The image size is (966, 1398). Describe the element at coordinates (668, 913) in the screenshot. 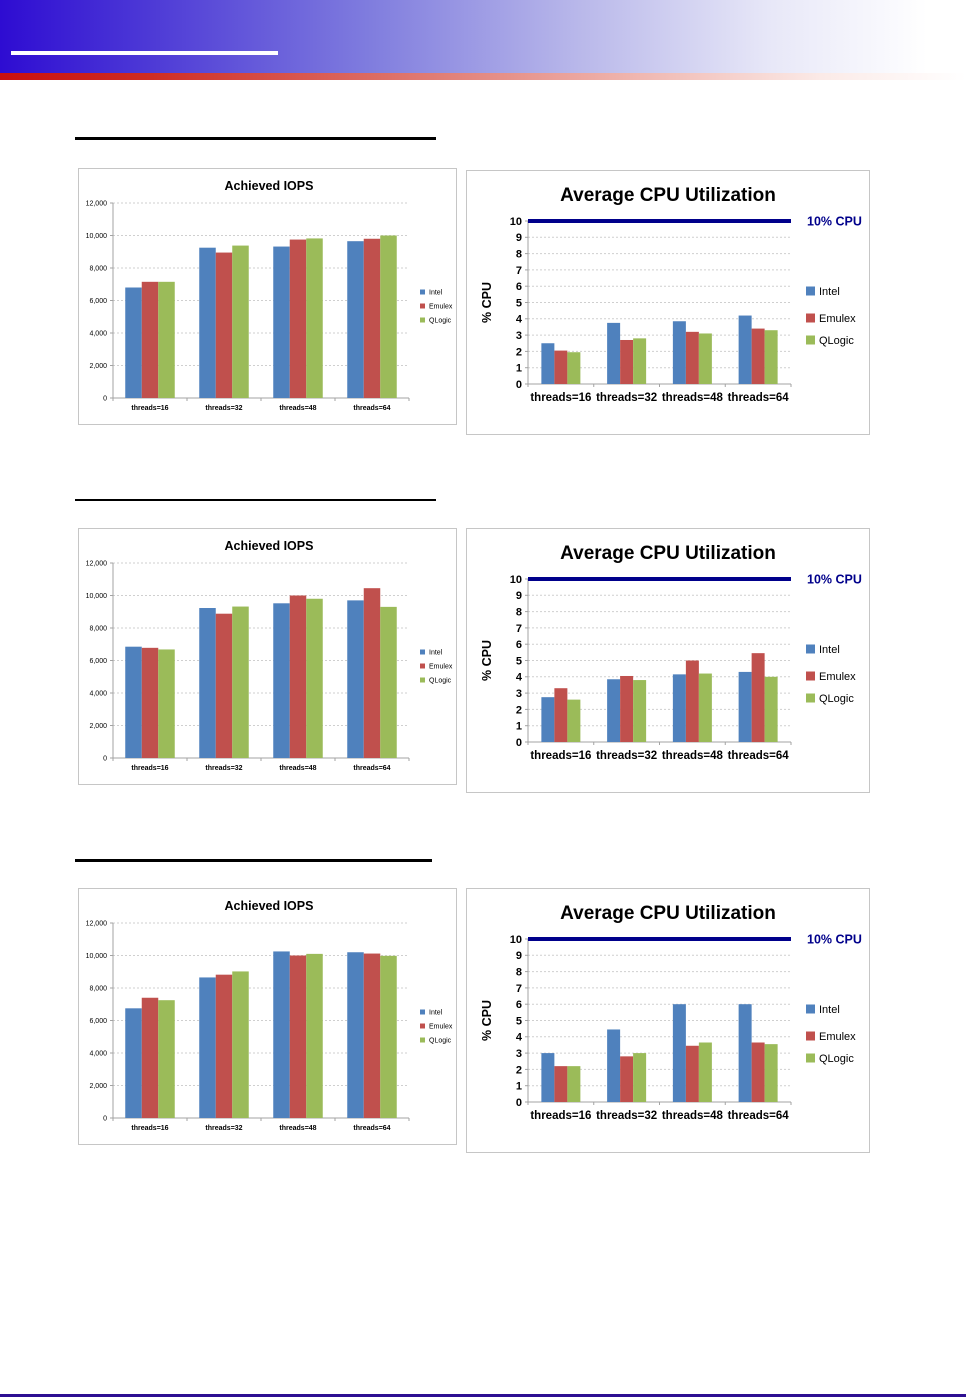

I see `chart-title: Average CPU Utilization` at that location.